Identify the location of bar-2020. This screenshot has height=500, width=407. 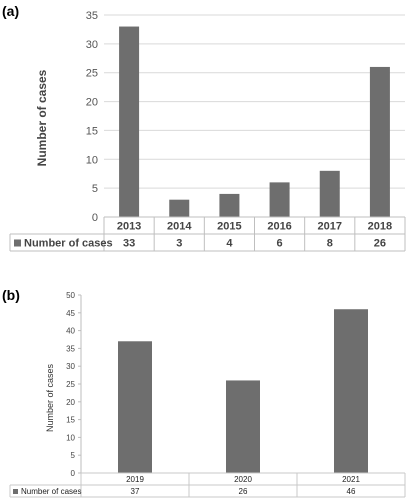
(243, 426).